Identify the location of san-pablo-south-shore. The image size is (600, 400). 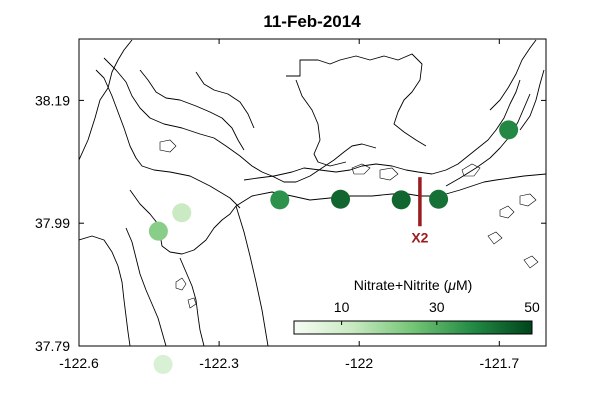
(183, 222).